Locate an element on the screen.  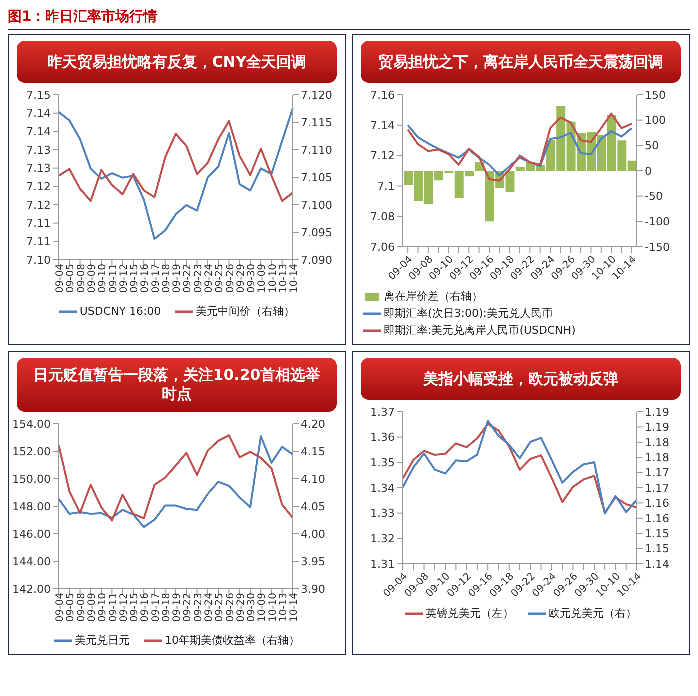
y2-tick-label: 0 is located at coordinates (648, 171).